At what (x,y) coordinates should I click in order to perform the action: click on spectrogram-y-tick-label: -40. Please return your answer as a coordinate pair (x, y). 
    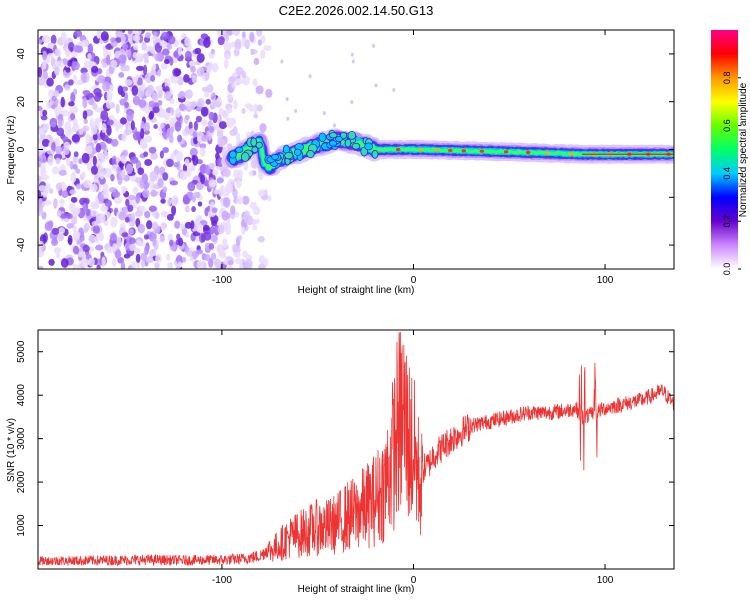
    Looking at the image, I should click on (21, 244).